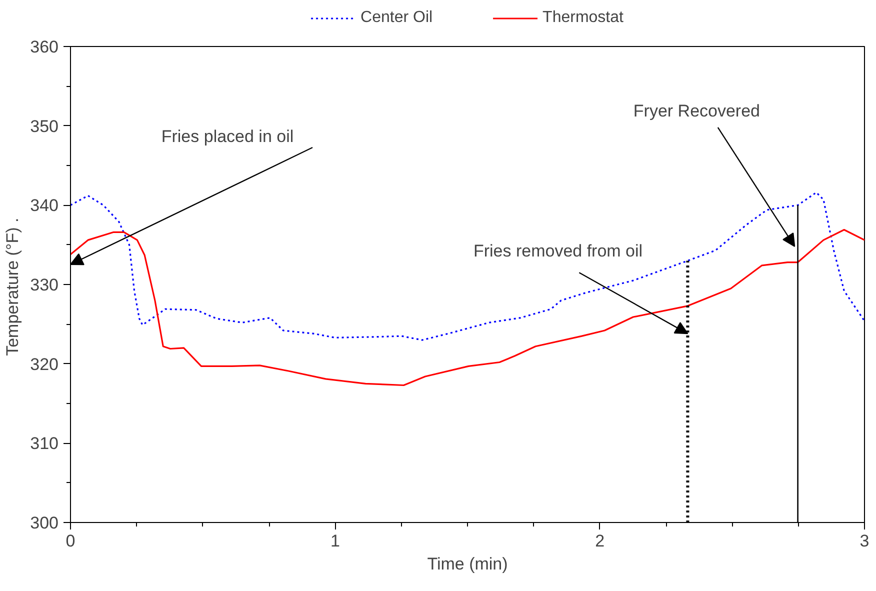 This screenshot has width=876, height=591. I want to click on y-tick-label: 330, so click(44, 285).